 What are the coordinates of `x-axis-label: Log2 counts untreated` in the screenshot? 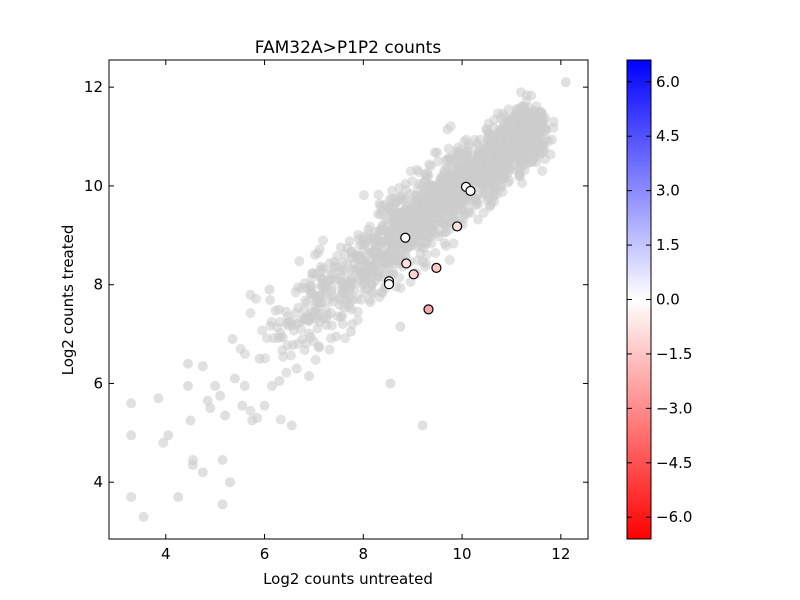 It's located at (348, 579).